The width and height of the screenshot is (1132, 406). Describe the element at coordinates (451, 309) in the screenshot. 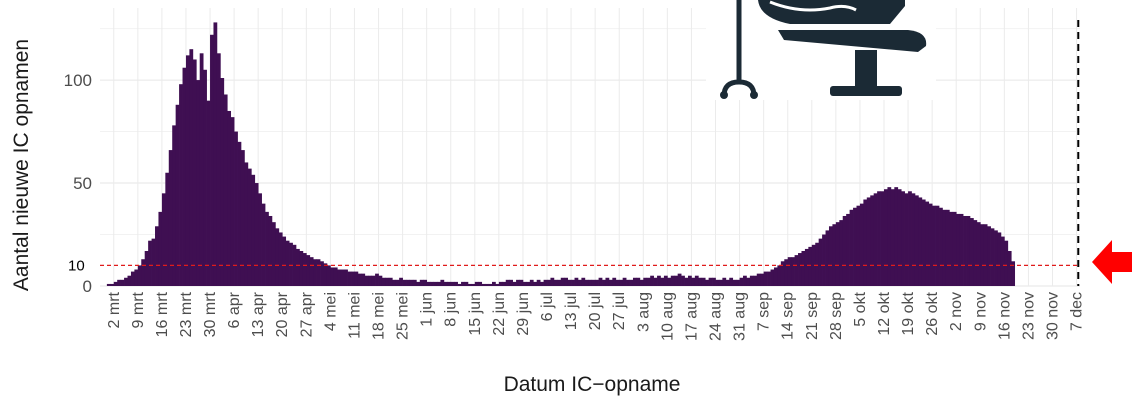

I see `x-tick-label: 8 jun` at that location.